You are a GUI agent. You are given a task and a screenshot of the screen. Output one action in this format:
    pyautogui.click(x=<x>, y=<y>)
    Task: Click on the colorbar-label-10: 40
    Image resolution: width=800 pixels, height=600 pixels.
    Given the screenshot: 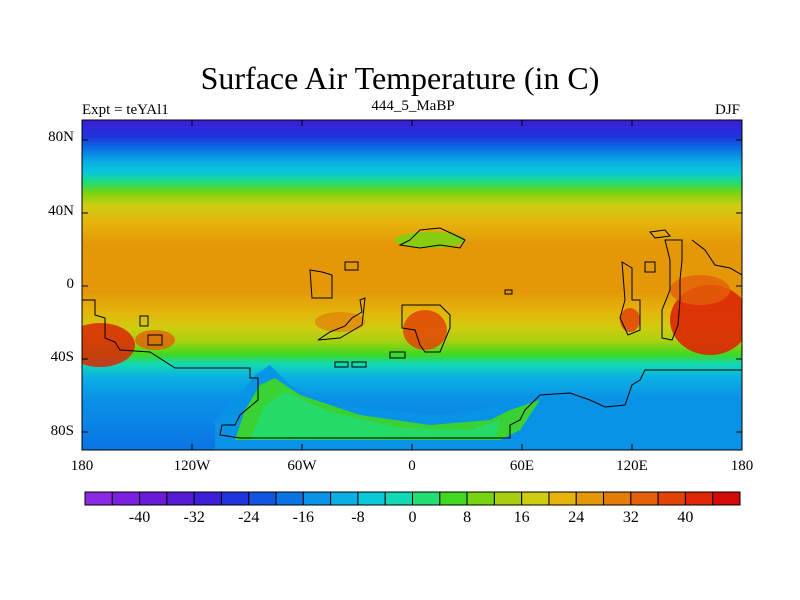 What is the action you would take?
    pyautogui.click(x=685, y=517)
    